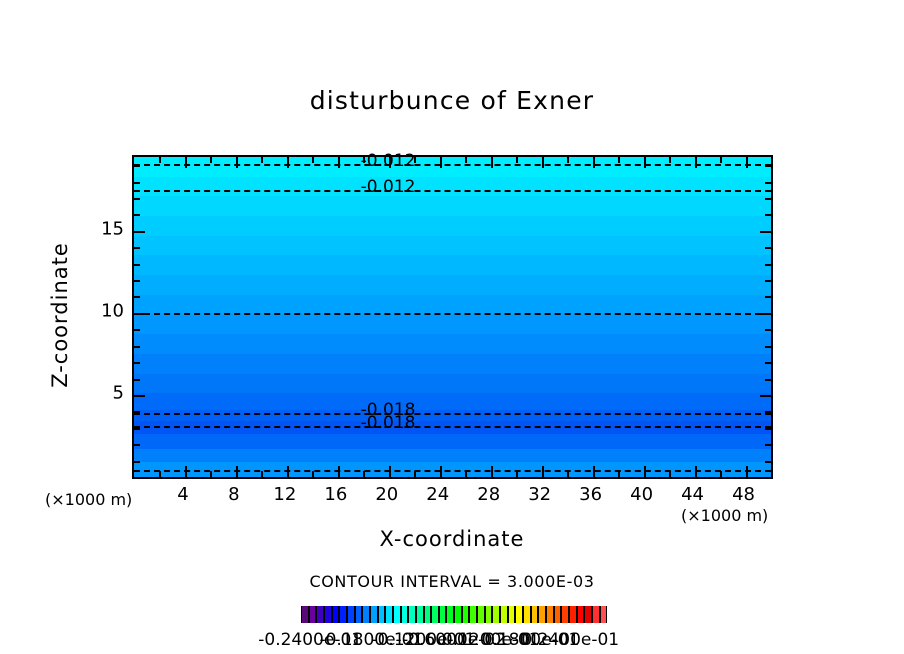 This screenshot has width=904, height=654. Describe the element at coordinates (112, 229) in the screenshot. I see `y-tick-label: 15` at that location.